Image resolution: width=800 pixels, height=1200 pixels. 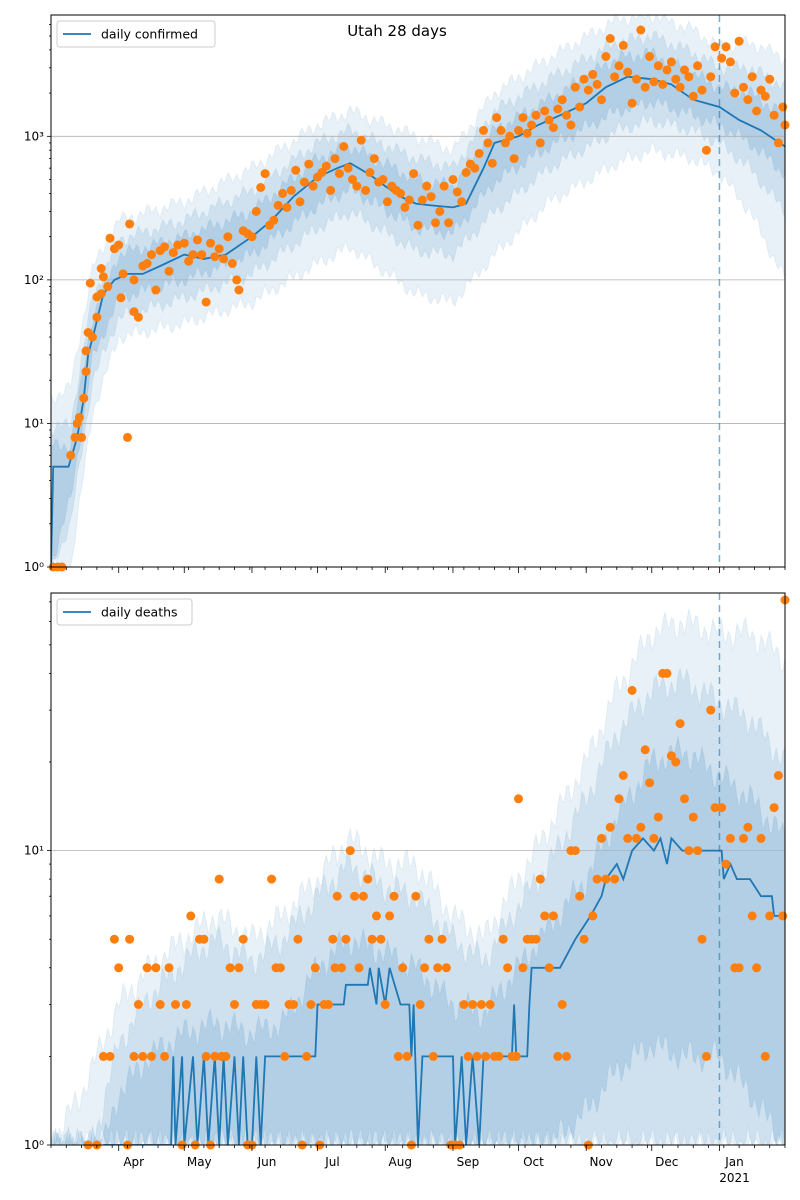 I want to click on x-tick-label: Nov, so click(x=600, y=1162).